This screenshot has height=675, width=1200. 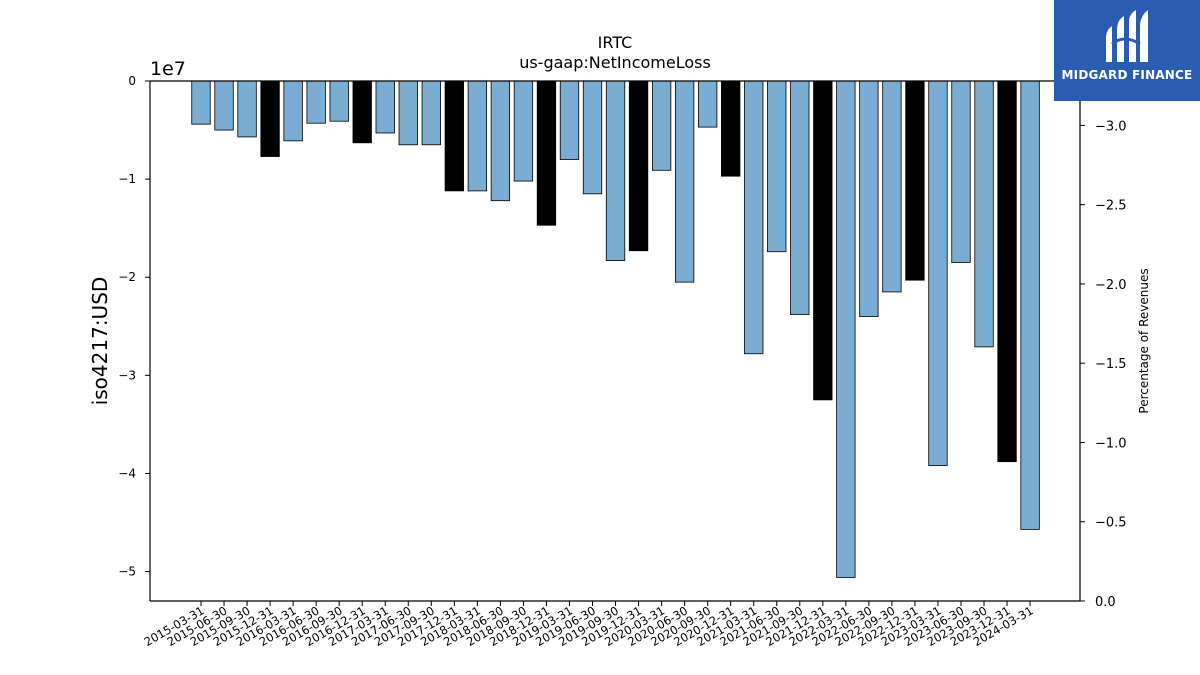 I want to click on y-tick-label: −3, so click(x=127, y=375).